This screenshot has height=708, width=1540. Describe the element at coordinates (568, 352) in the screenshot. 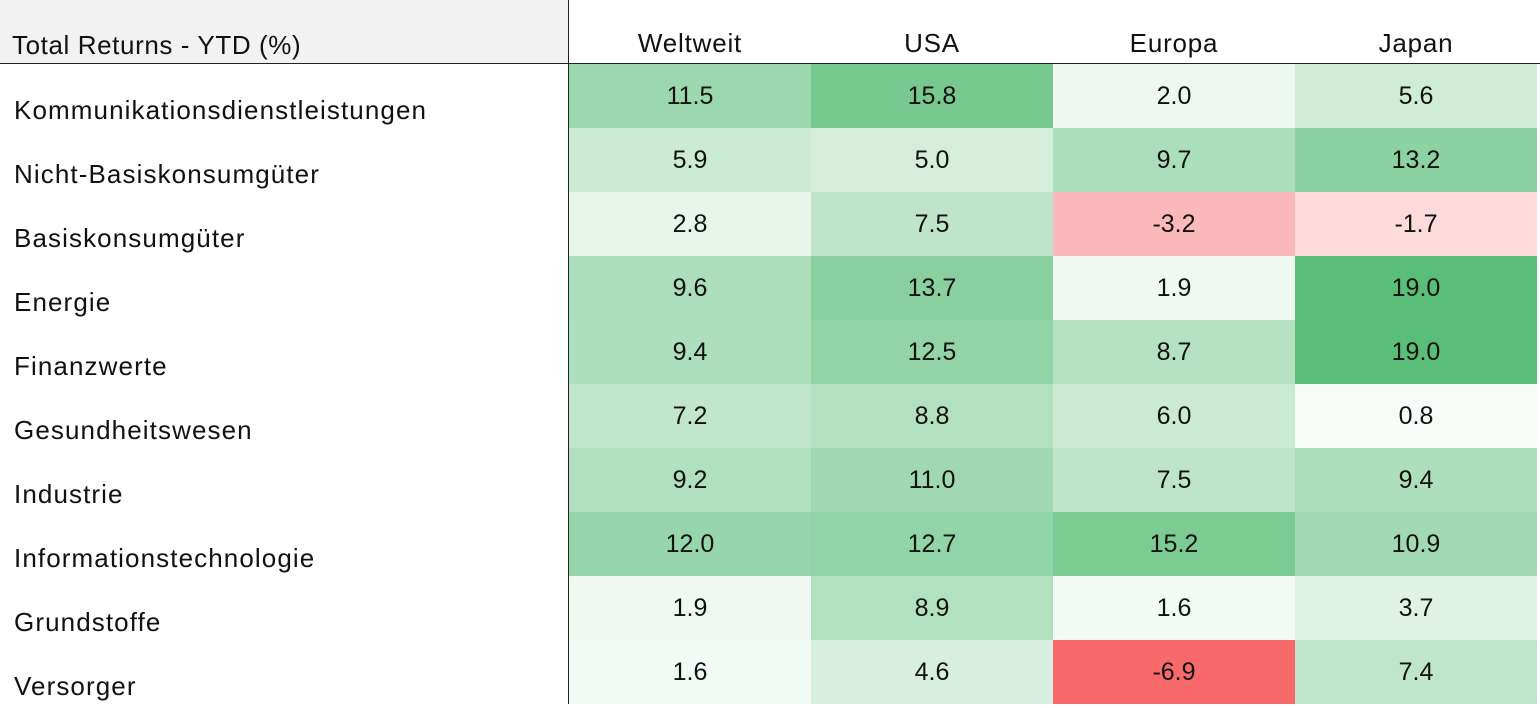

I see `label-column-divider` at that location.